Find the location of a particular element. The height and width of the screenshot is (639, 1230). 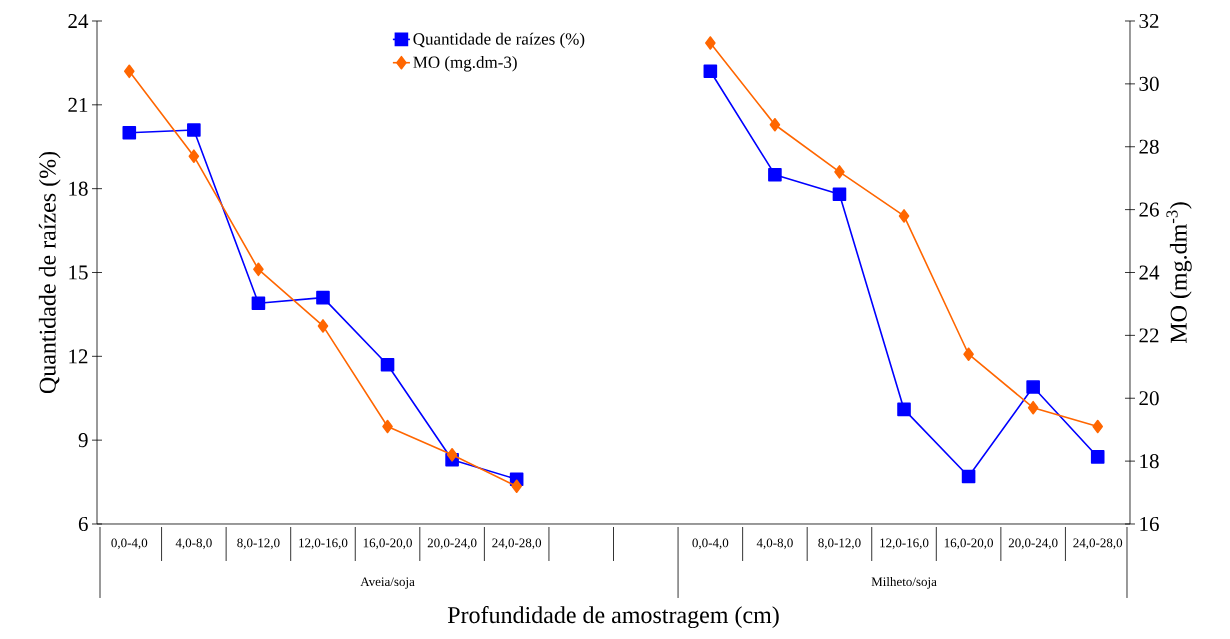

y2-tick-label: 22 is located at coordinates (1149, 335).